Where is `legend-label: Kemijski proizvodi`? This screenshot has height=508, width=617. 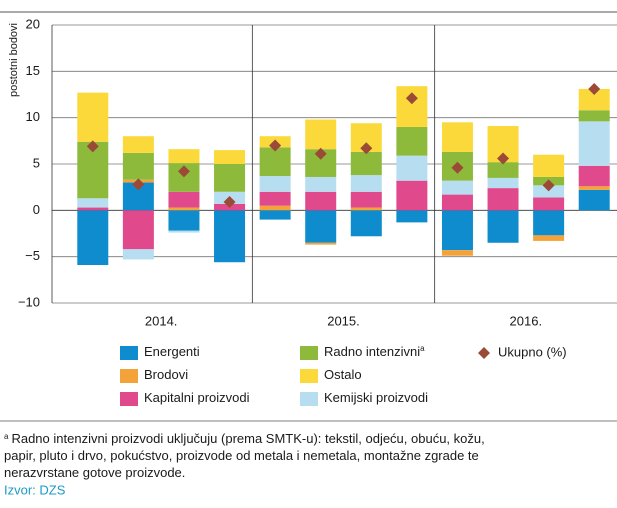 legend-label: Kemijski proizvodi is located at coordinates (376, 397).